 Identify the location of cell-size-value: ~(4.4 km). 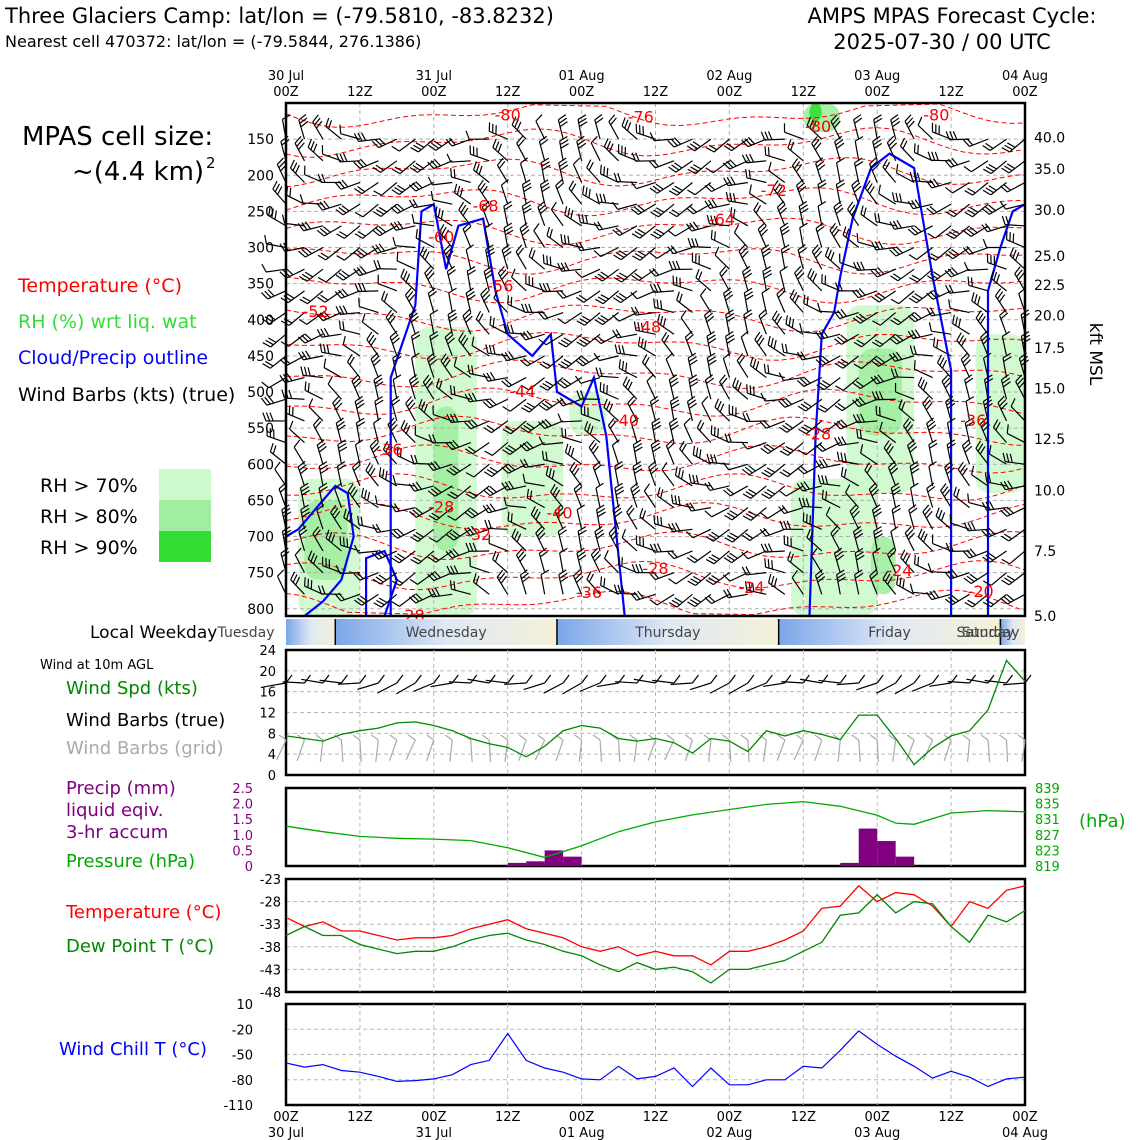
(138, 172).